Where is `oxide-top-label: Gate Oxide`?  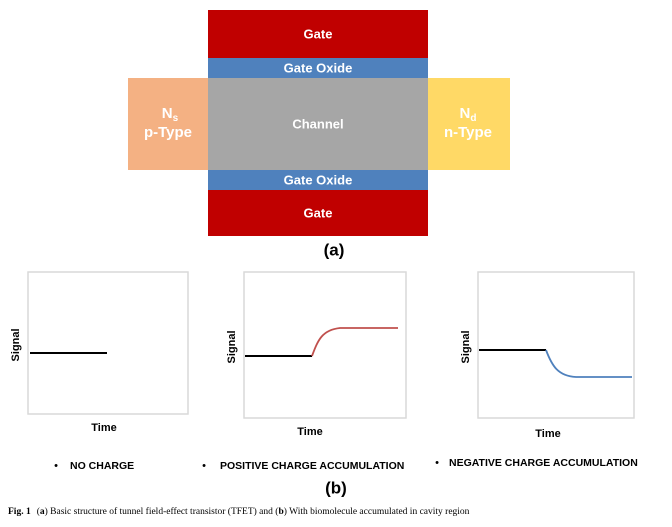 oxide-top-label: Gate Oxide is located at coordinates (318, 67).